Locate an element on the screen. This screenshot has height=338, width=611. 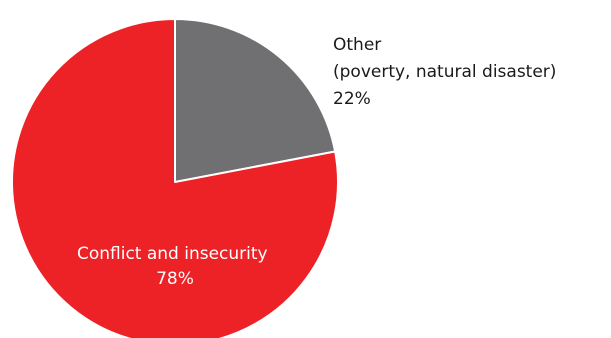
label-other-line-2: (poverty, natural disaster) is located at coordinates (444, 72).